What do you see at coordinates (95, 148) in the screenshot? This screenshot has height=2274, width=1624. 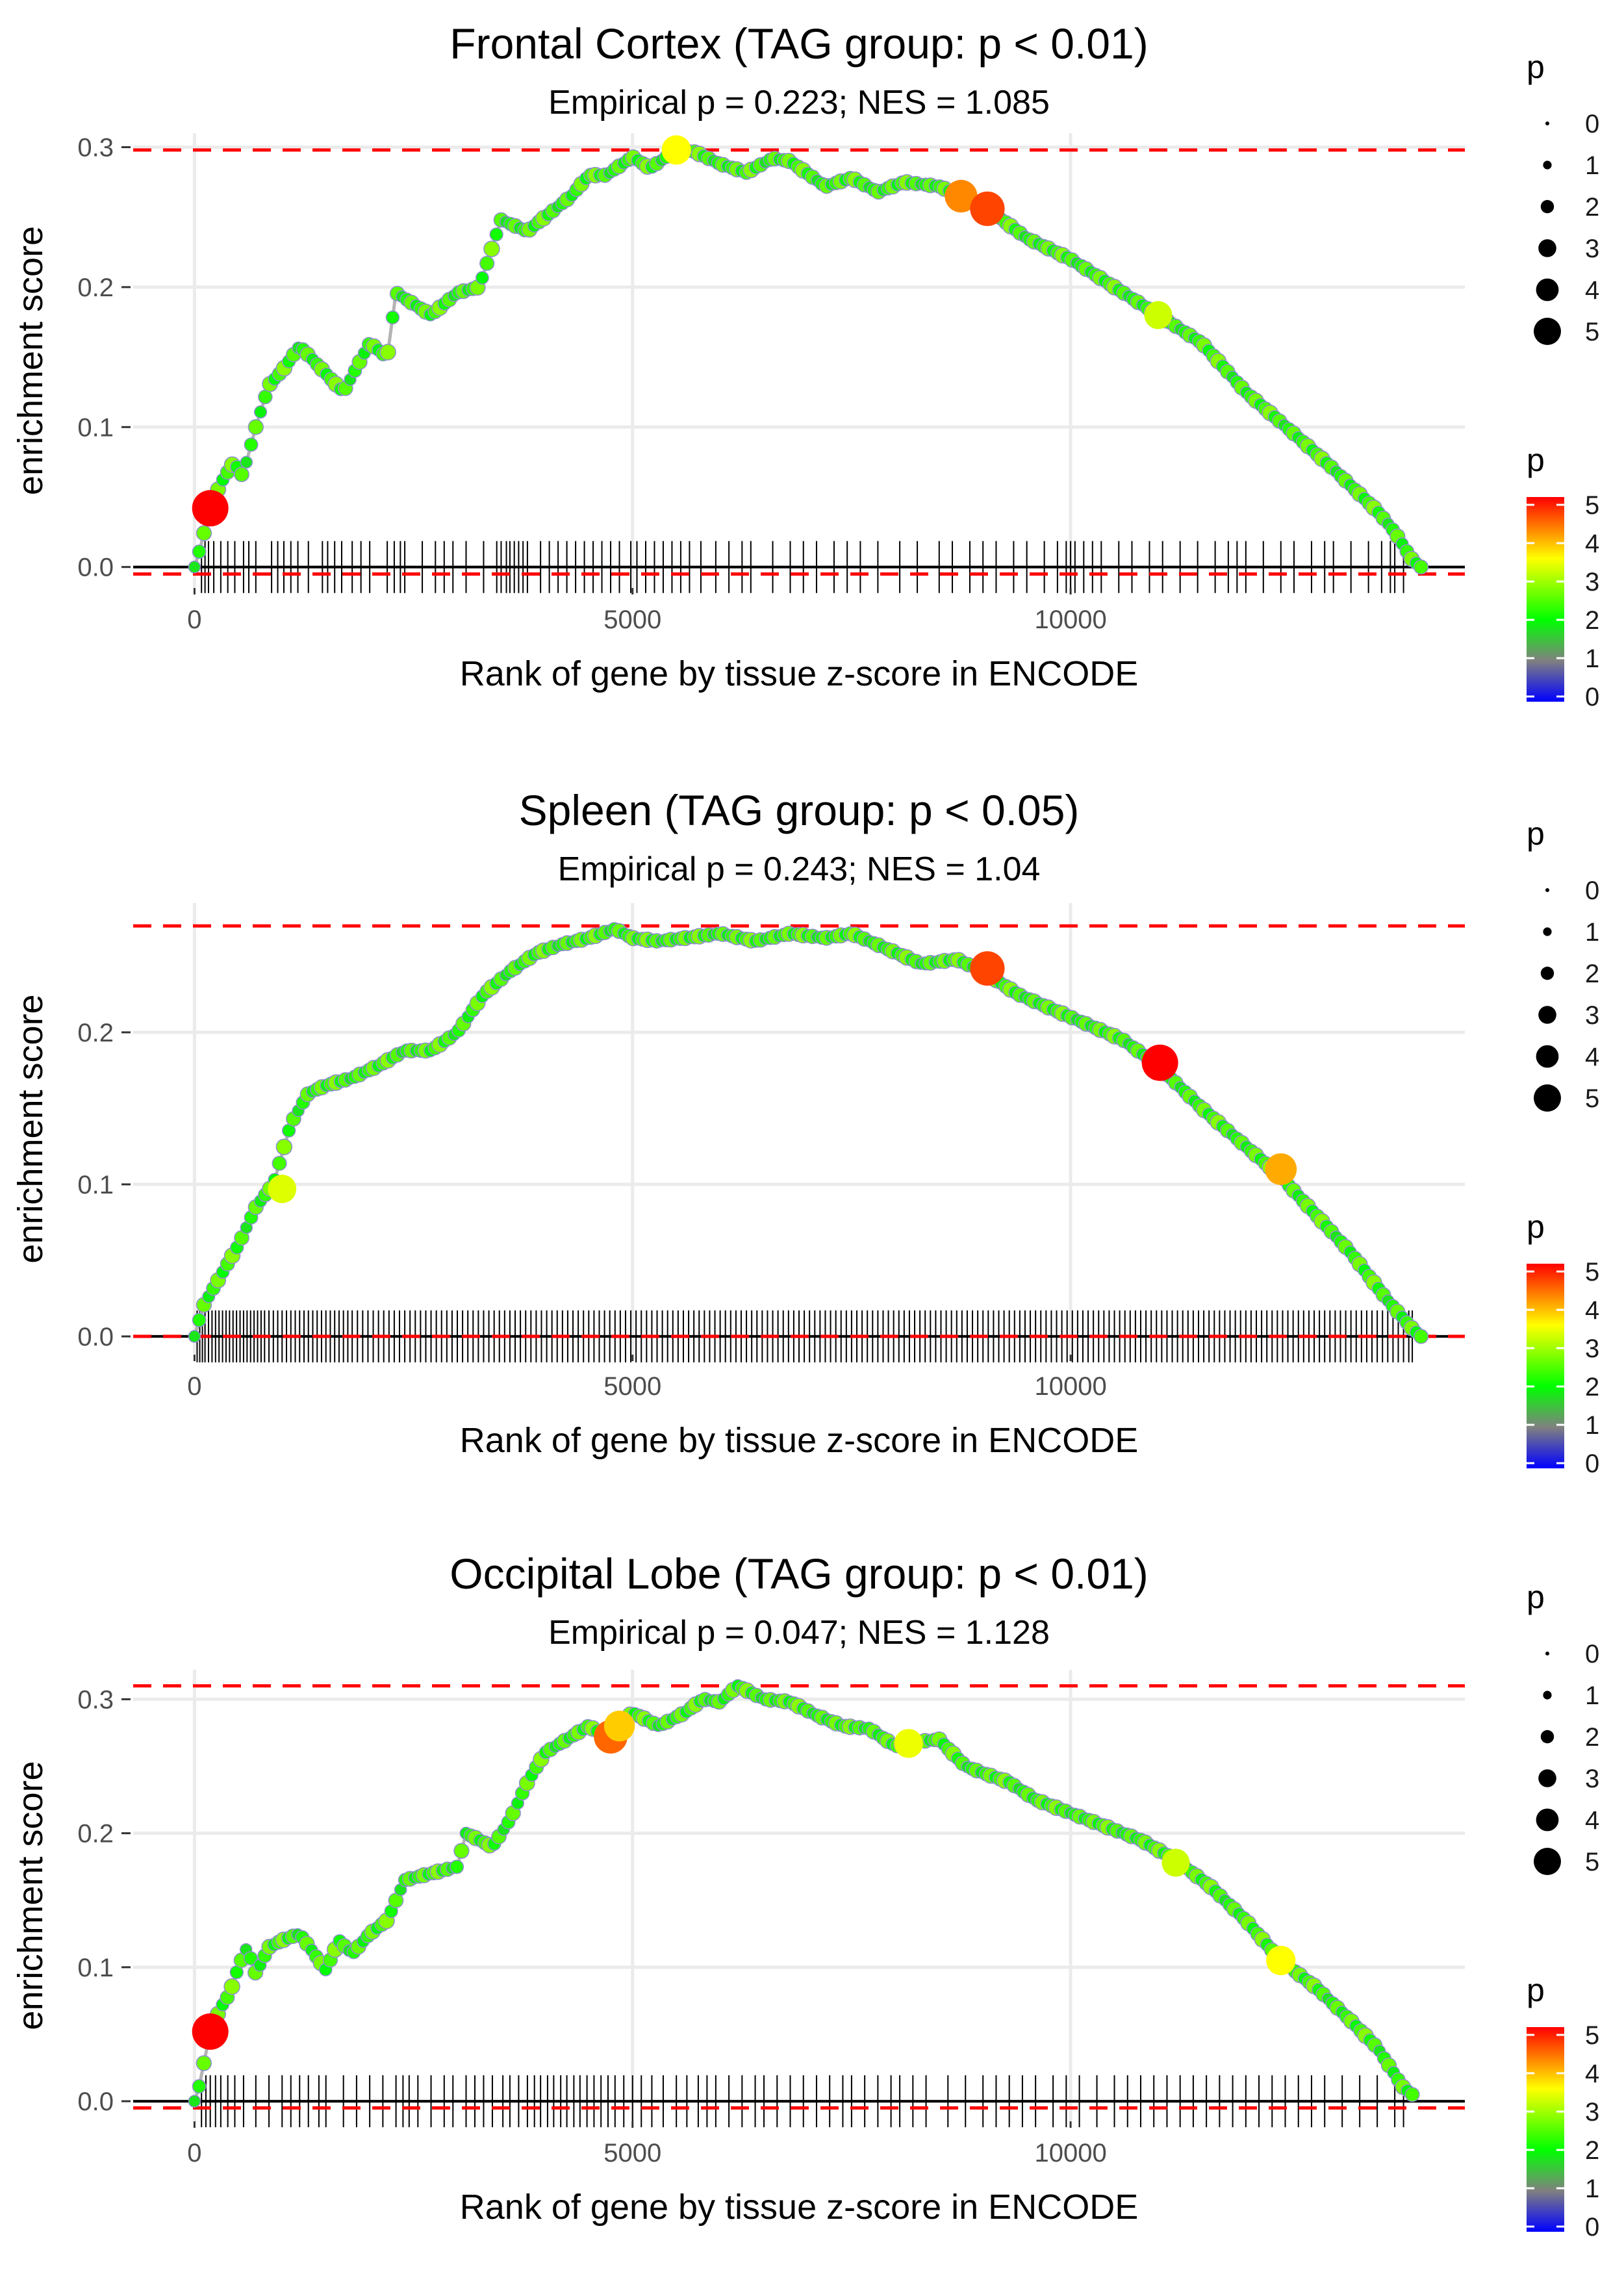 I see `y-tick-label: 0.3` at bounding box center [95, 148].